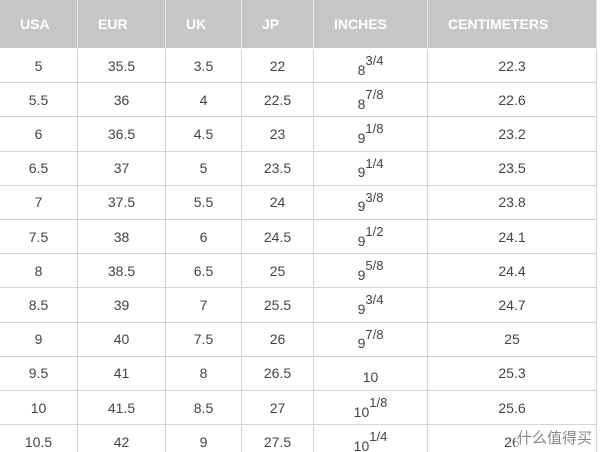 The width and height of the screenshot is (600, 452). I want to click on table-cell: 23, so click(278, 134).